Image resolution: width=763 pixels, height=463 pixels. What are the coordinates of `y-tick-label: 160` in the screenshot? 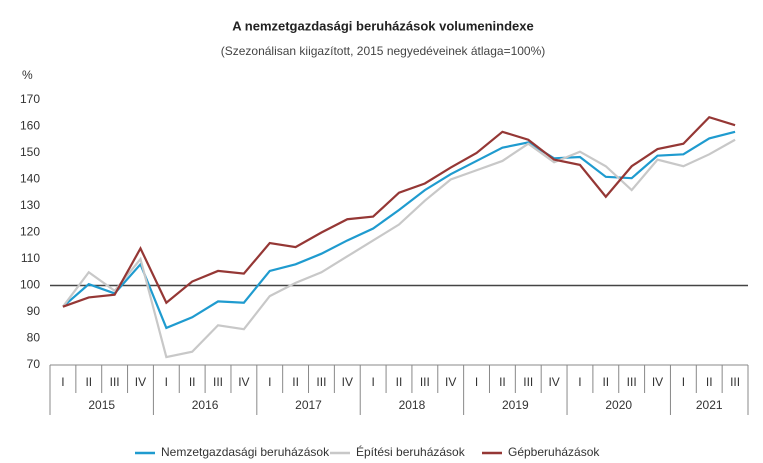 It's located at (30, 126).